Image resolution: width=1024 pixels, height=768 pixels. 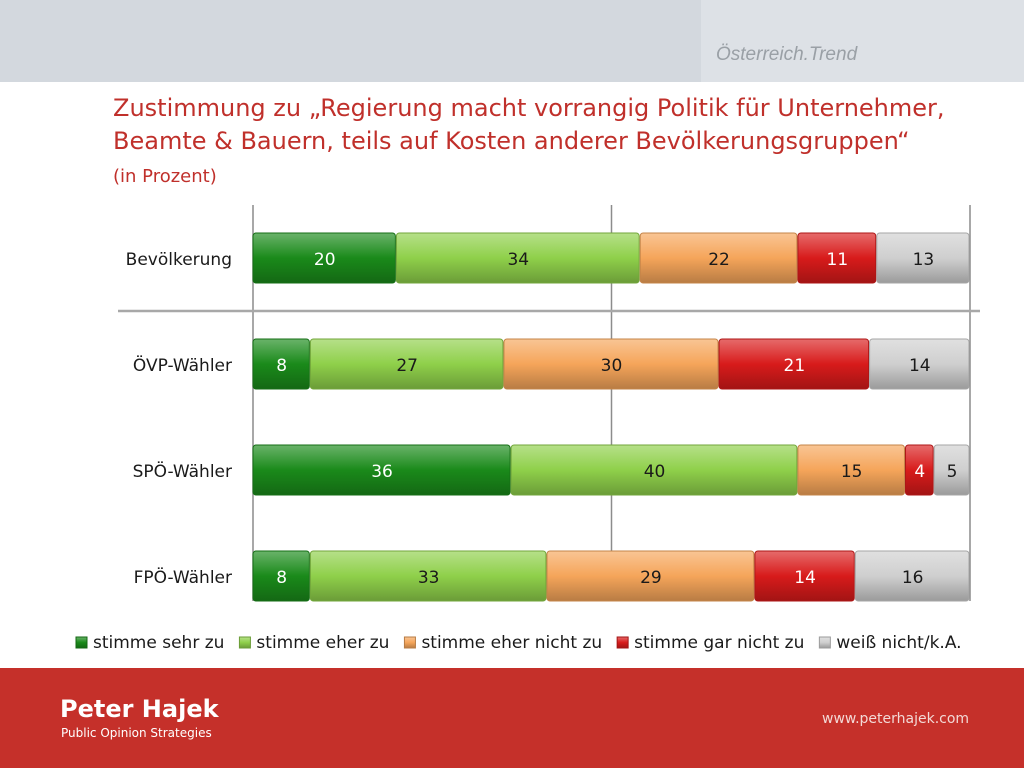 What do you see at coordinates (409, 642) in the screenshot?
I see `legend-swatch-stimme-eher-nicht-zu` at bounding box center [409, 642].